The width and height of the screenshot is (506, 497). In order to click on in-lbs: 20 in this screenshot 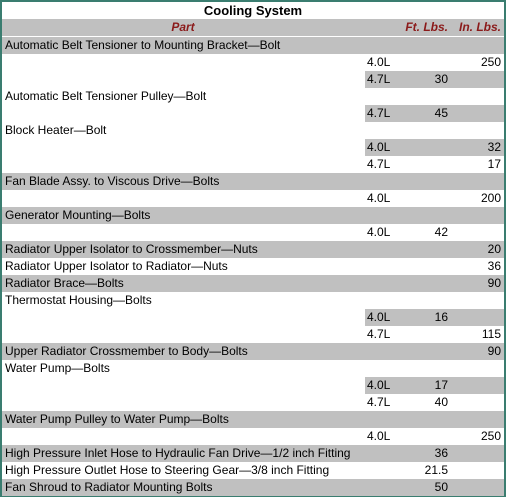, I will do `click(494, 249)`.